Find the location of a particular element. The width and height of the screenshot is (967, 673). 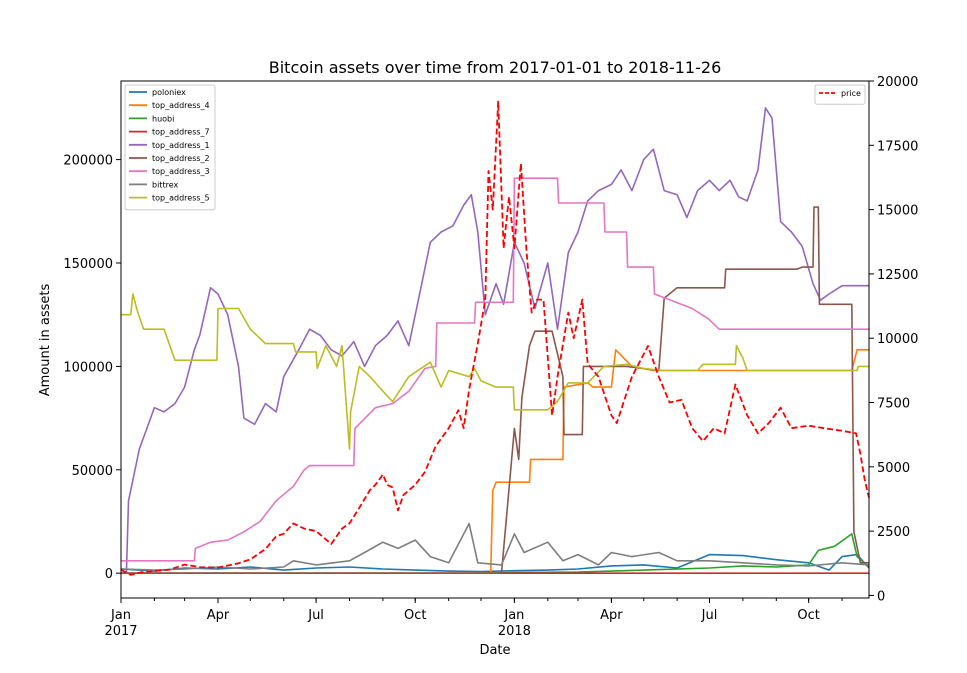

legend-label-price: price is located at coordinates (851, 93).